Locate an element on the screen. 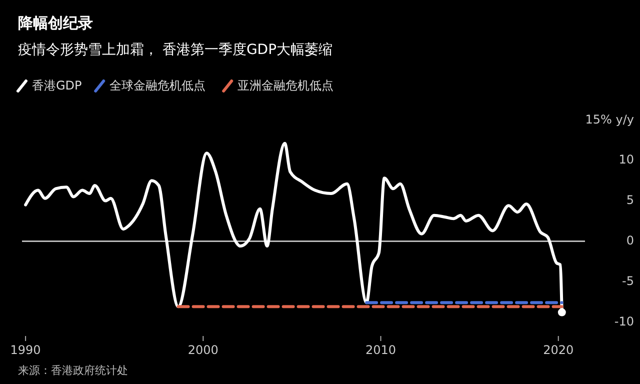  y-tick-label: -10 is located at coordinates (624, 321).